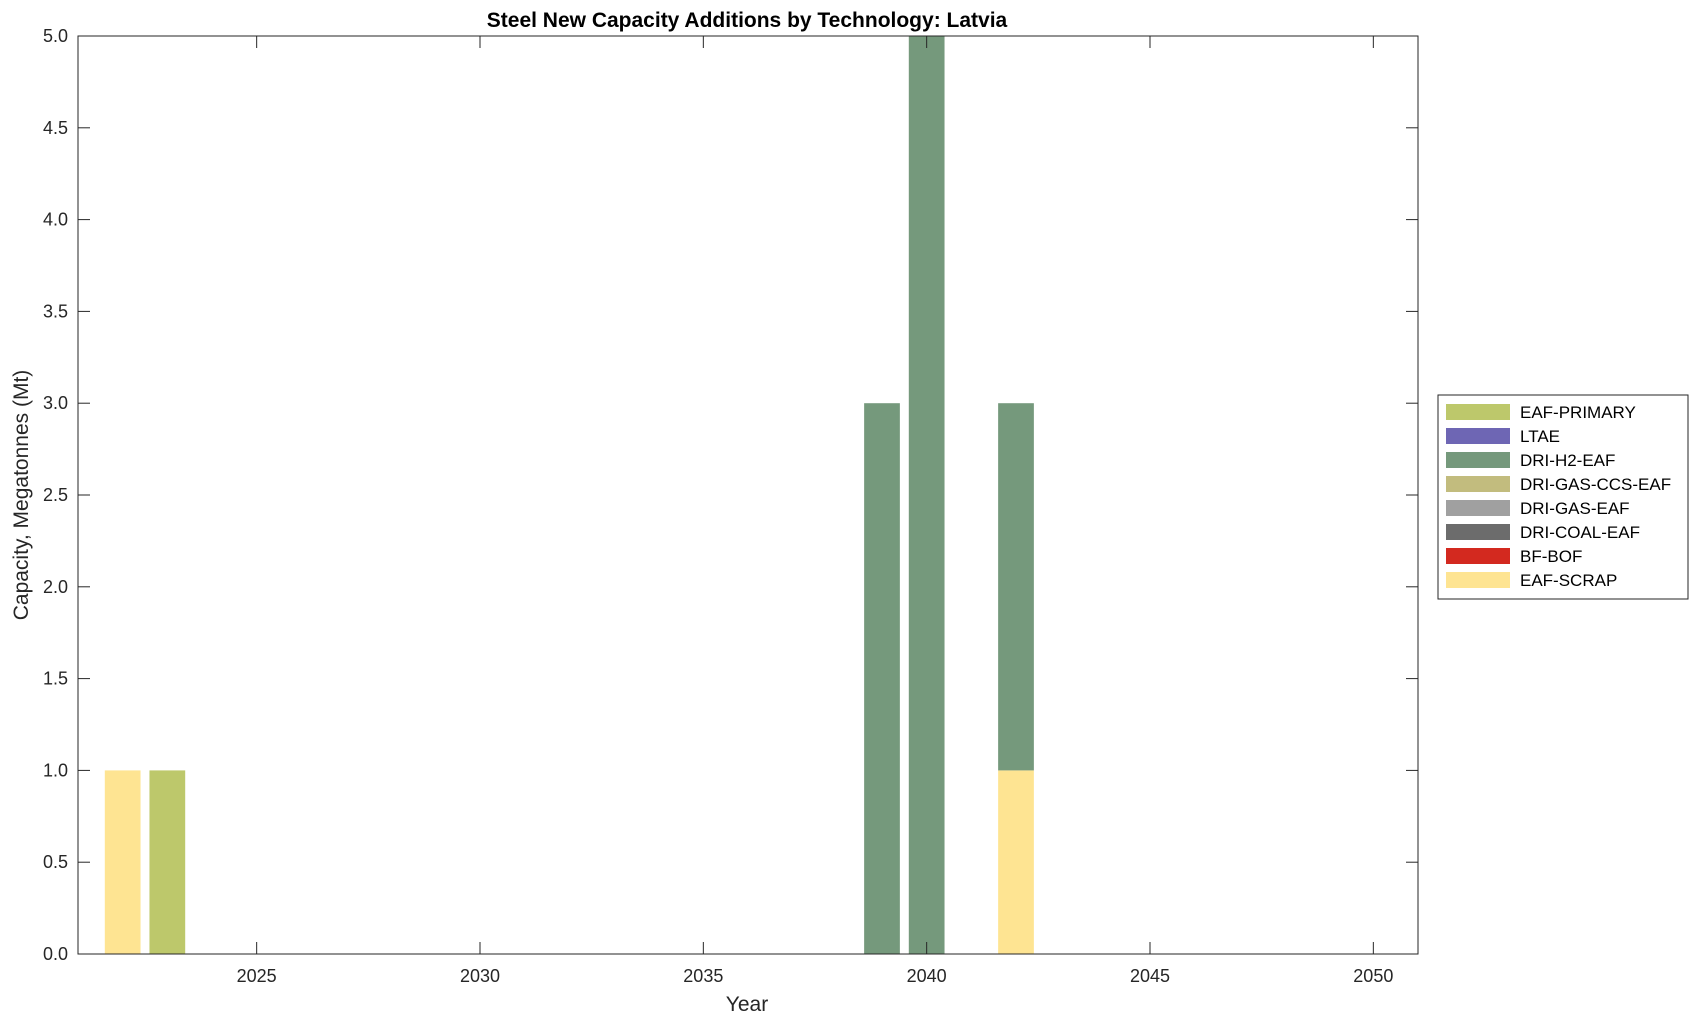 The width and height of the screenshot is (1696, 1021). Describe the element at coordinates (55, 128) in the screenshot. I see `y-tick-label: 4.5` at that location.